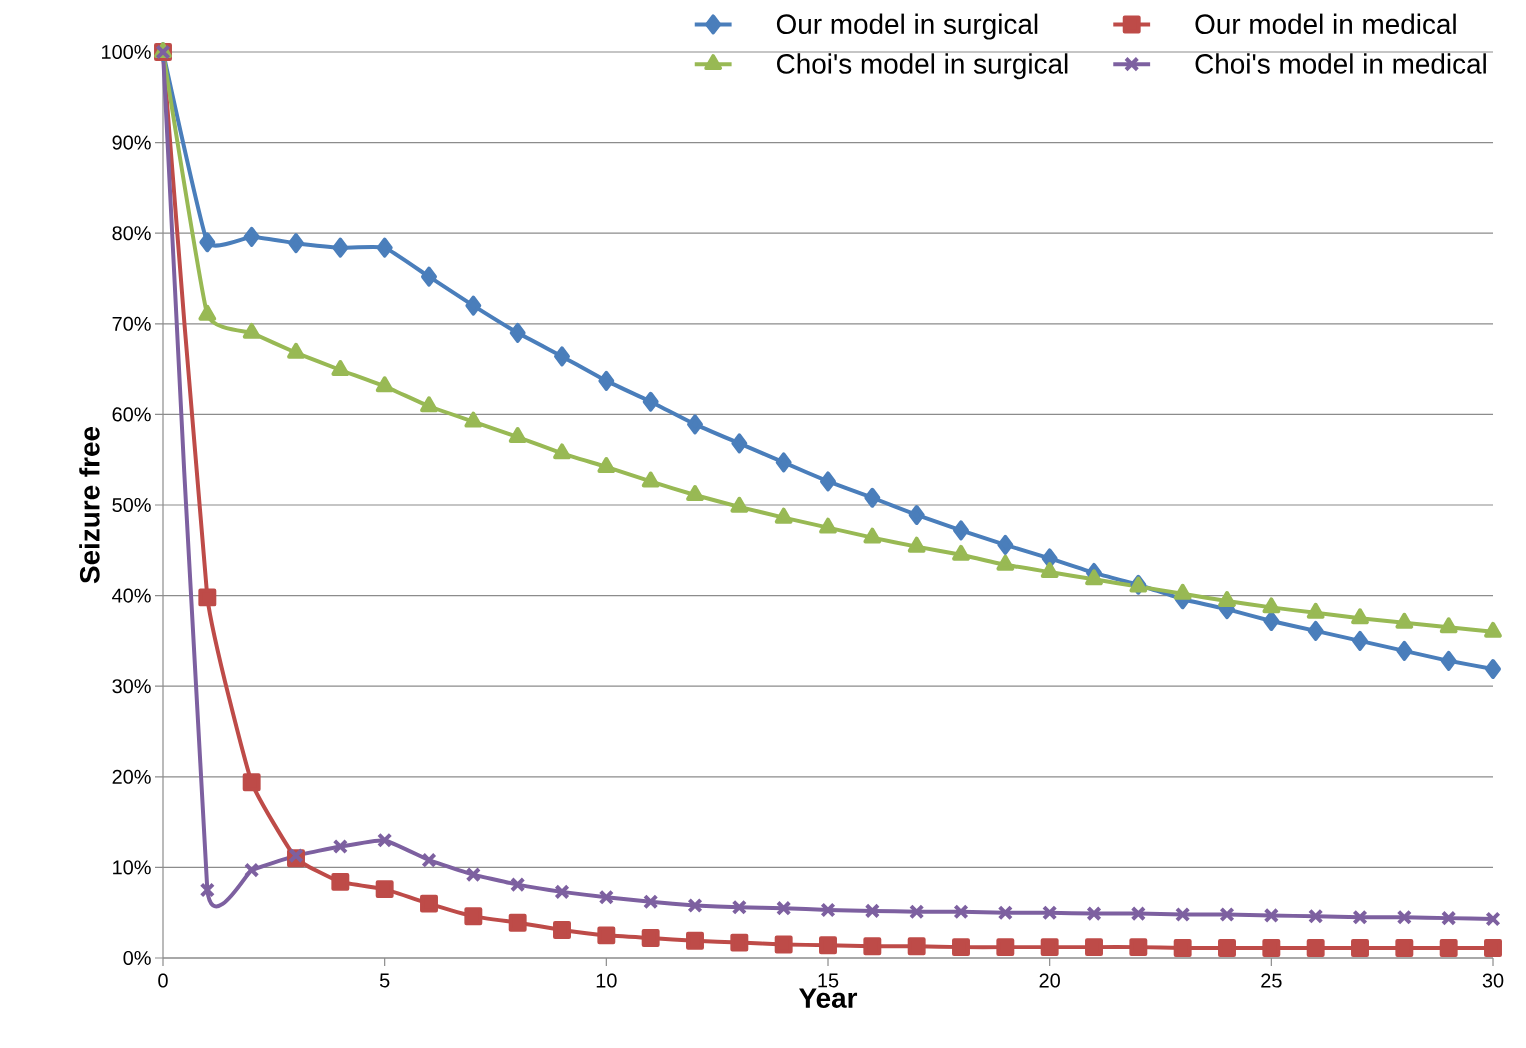  What do you see at coordinates (131, 323) in the screenshot?
I see `y-tick-label: 70%` at bounding box center [131, 323].